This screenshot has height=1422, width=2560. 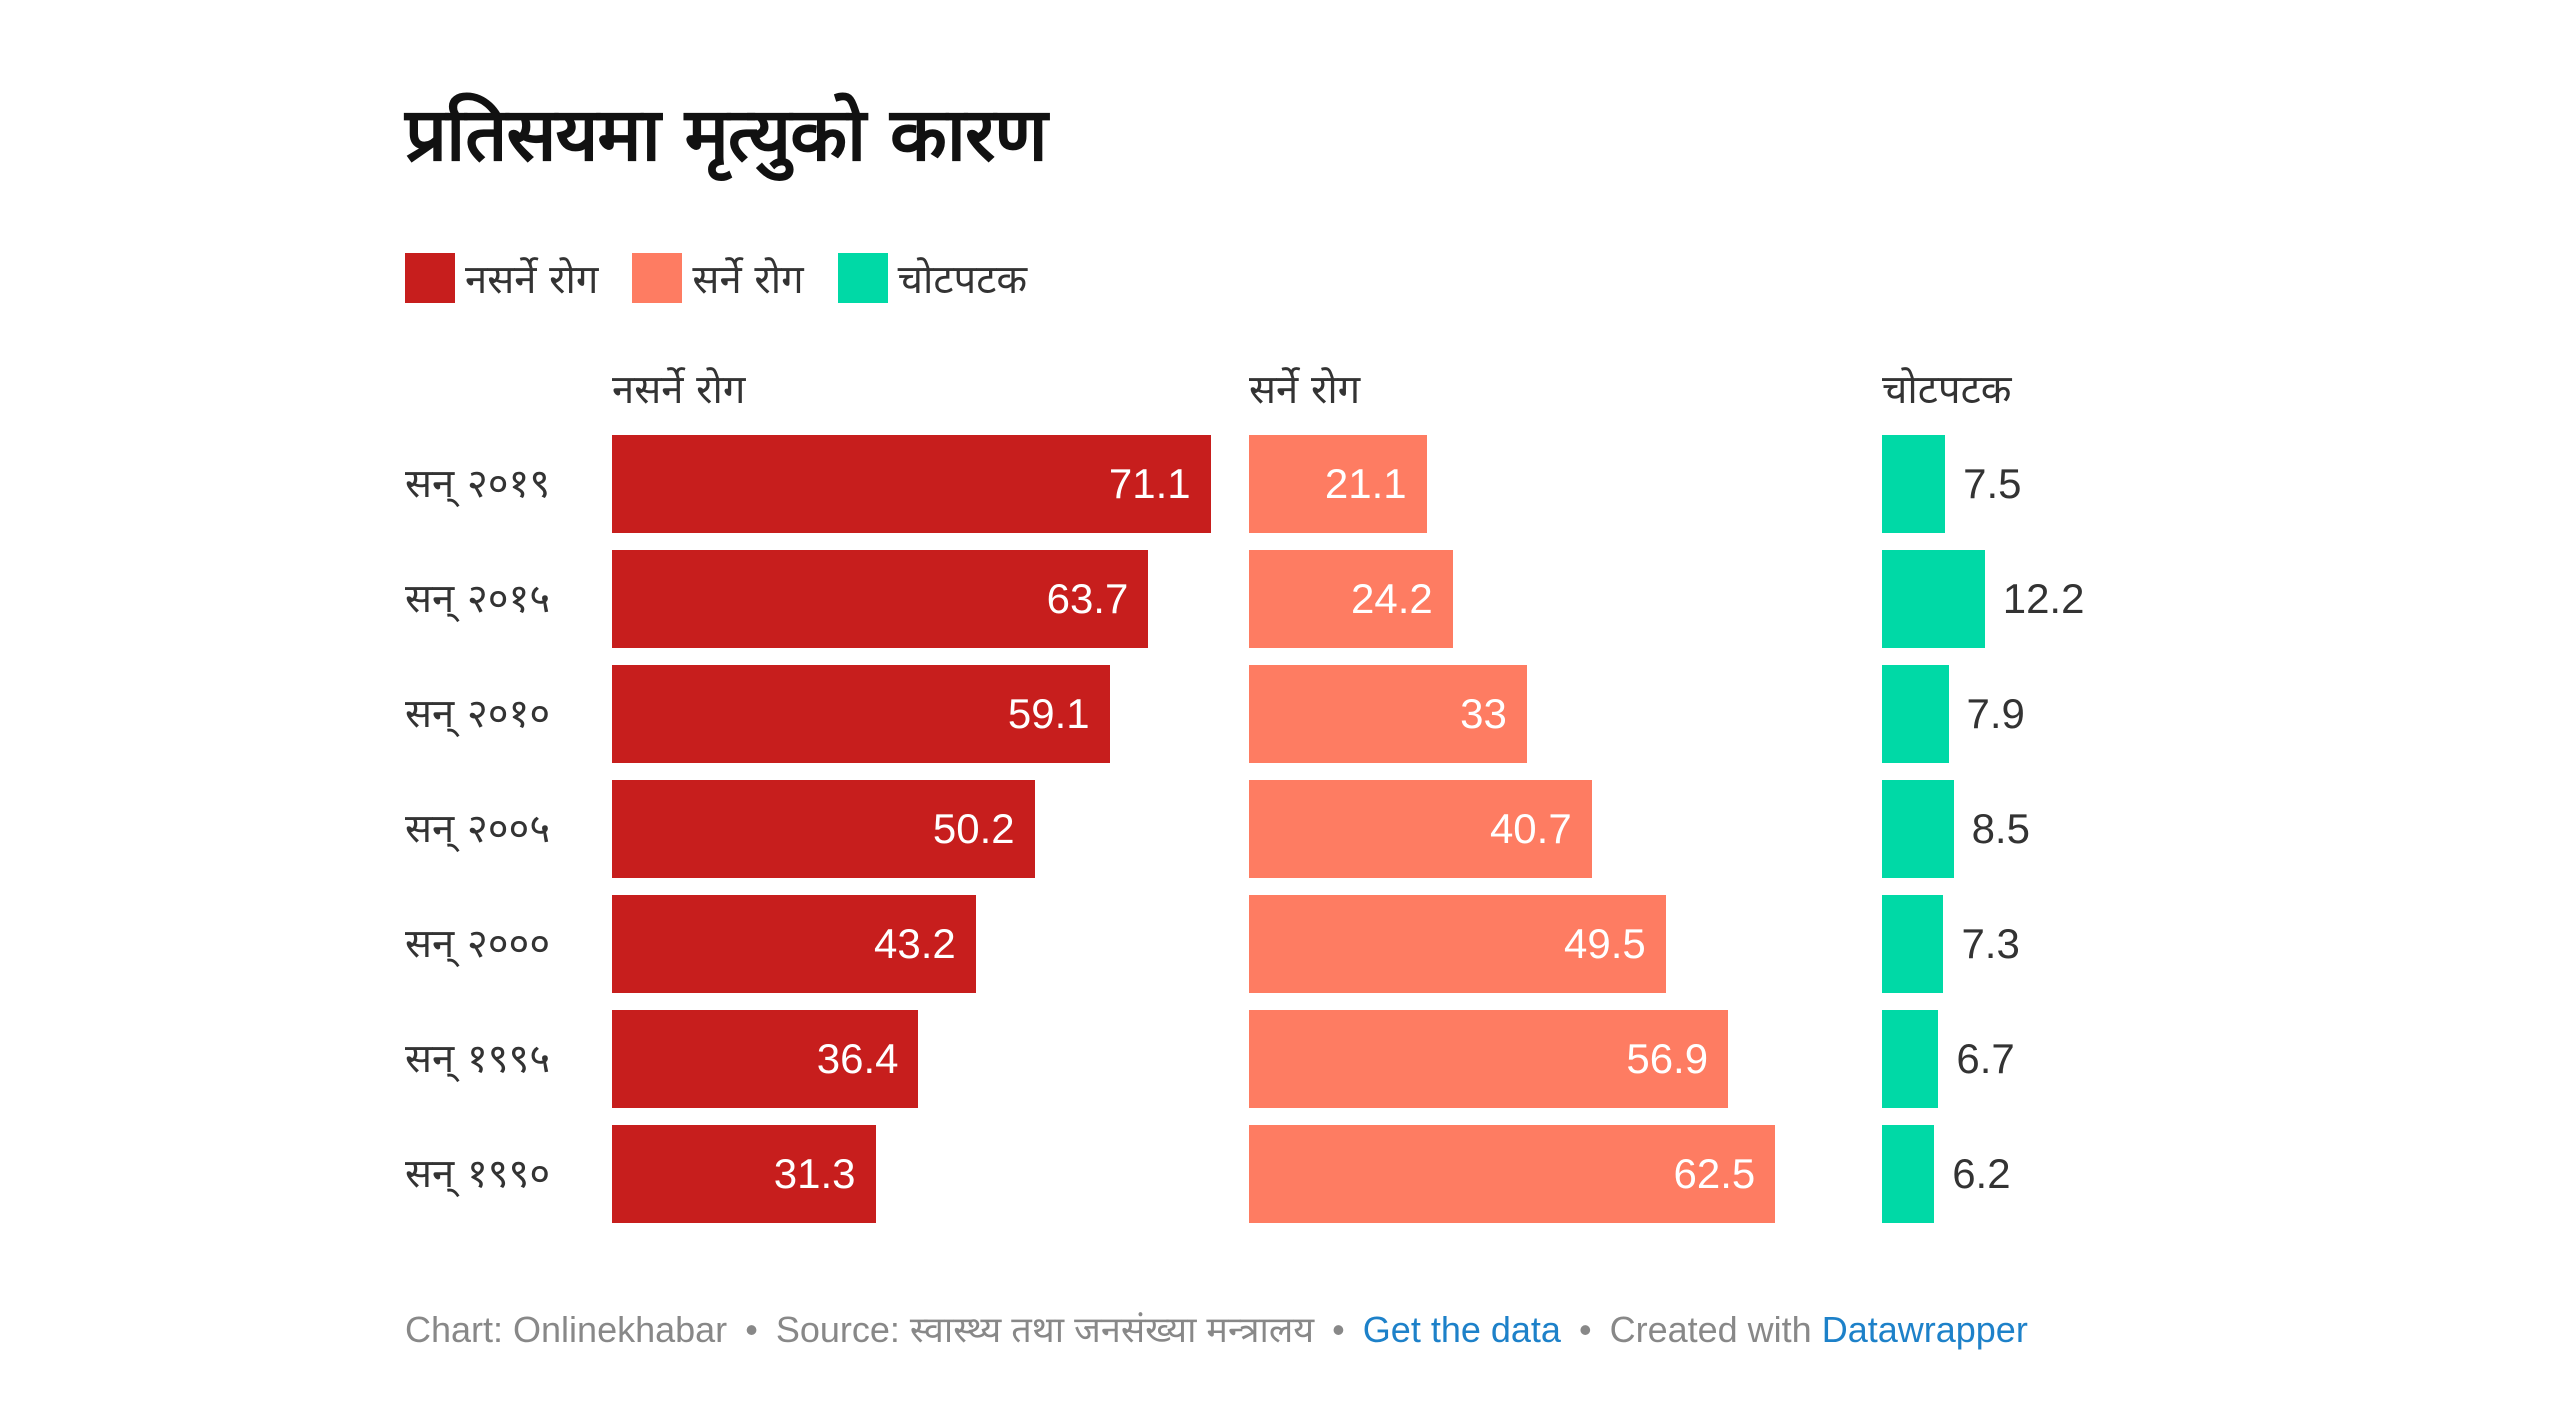 What do you see at coordinates (1530, 828) in the screenshot?
I see `value-label-communicable: 40.7` at bounding box center [1530, 828].